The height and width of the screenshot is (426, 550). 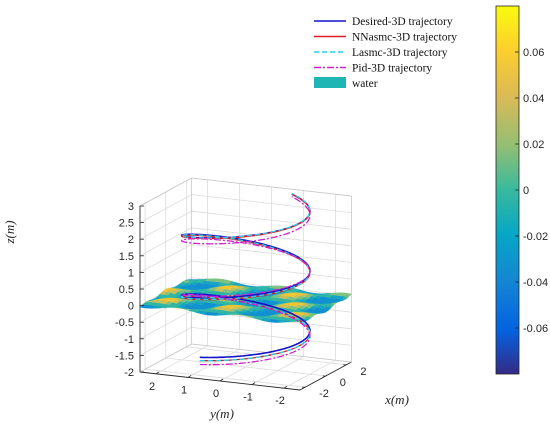 What do you see at coordinates (535, 283) in the screenshot?
I see `colorbar-tick-label: -0.04` at bounding box center [535, 283].